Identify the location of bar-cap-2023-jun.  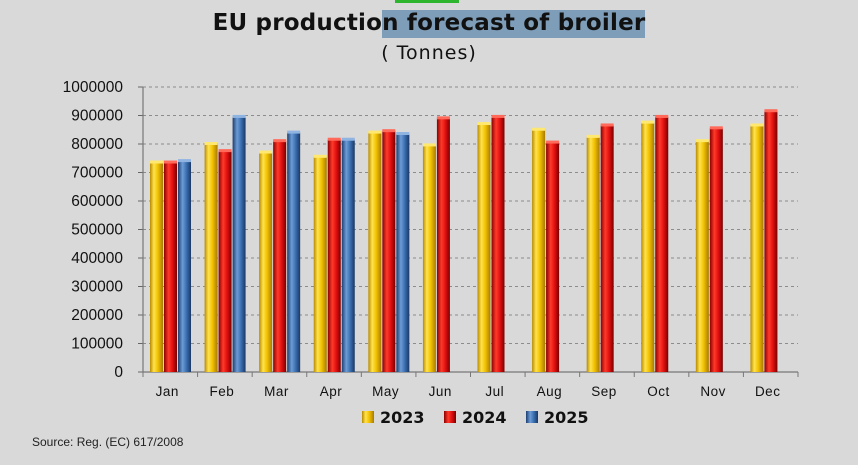
(429, 145).